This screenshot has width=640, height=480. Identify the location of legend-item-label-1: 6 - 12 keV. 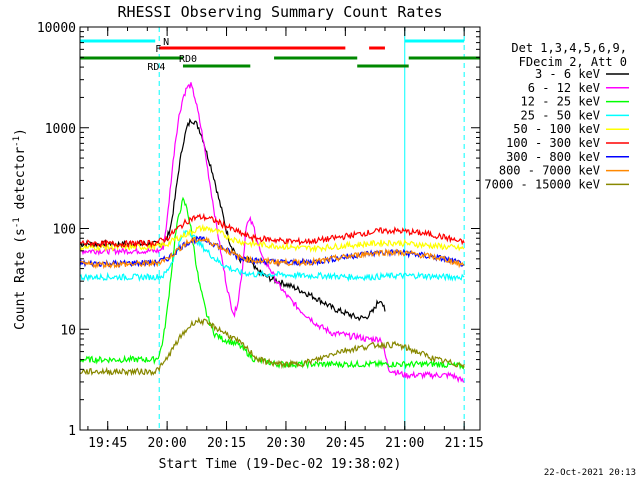
(564, 88).